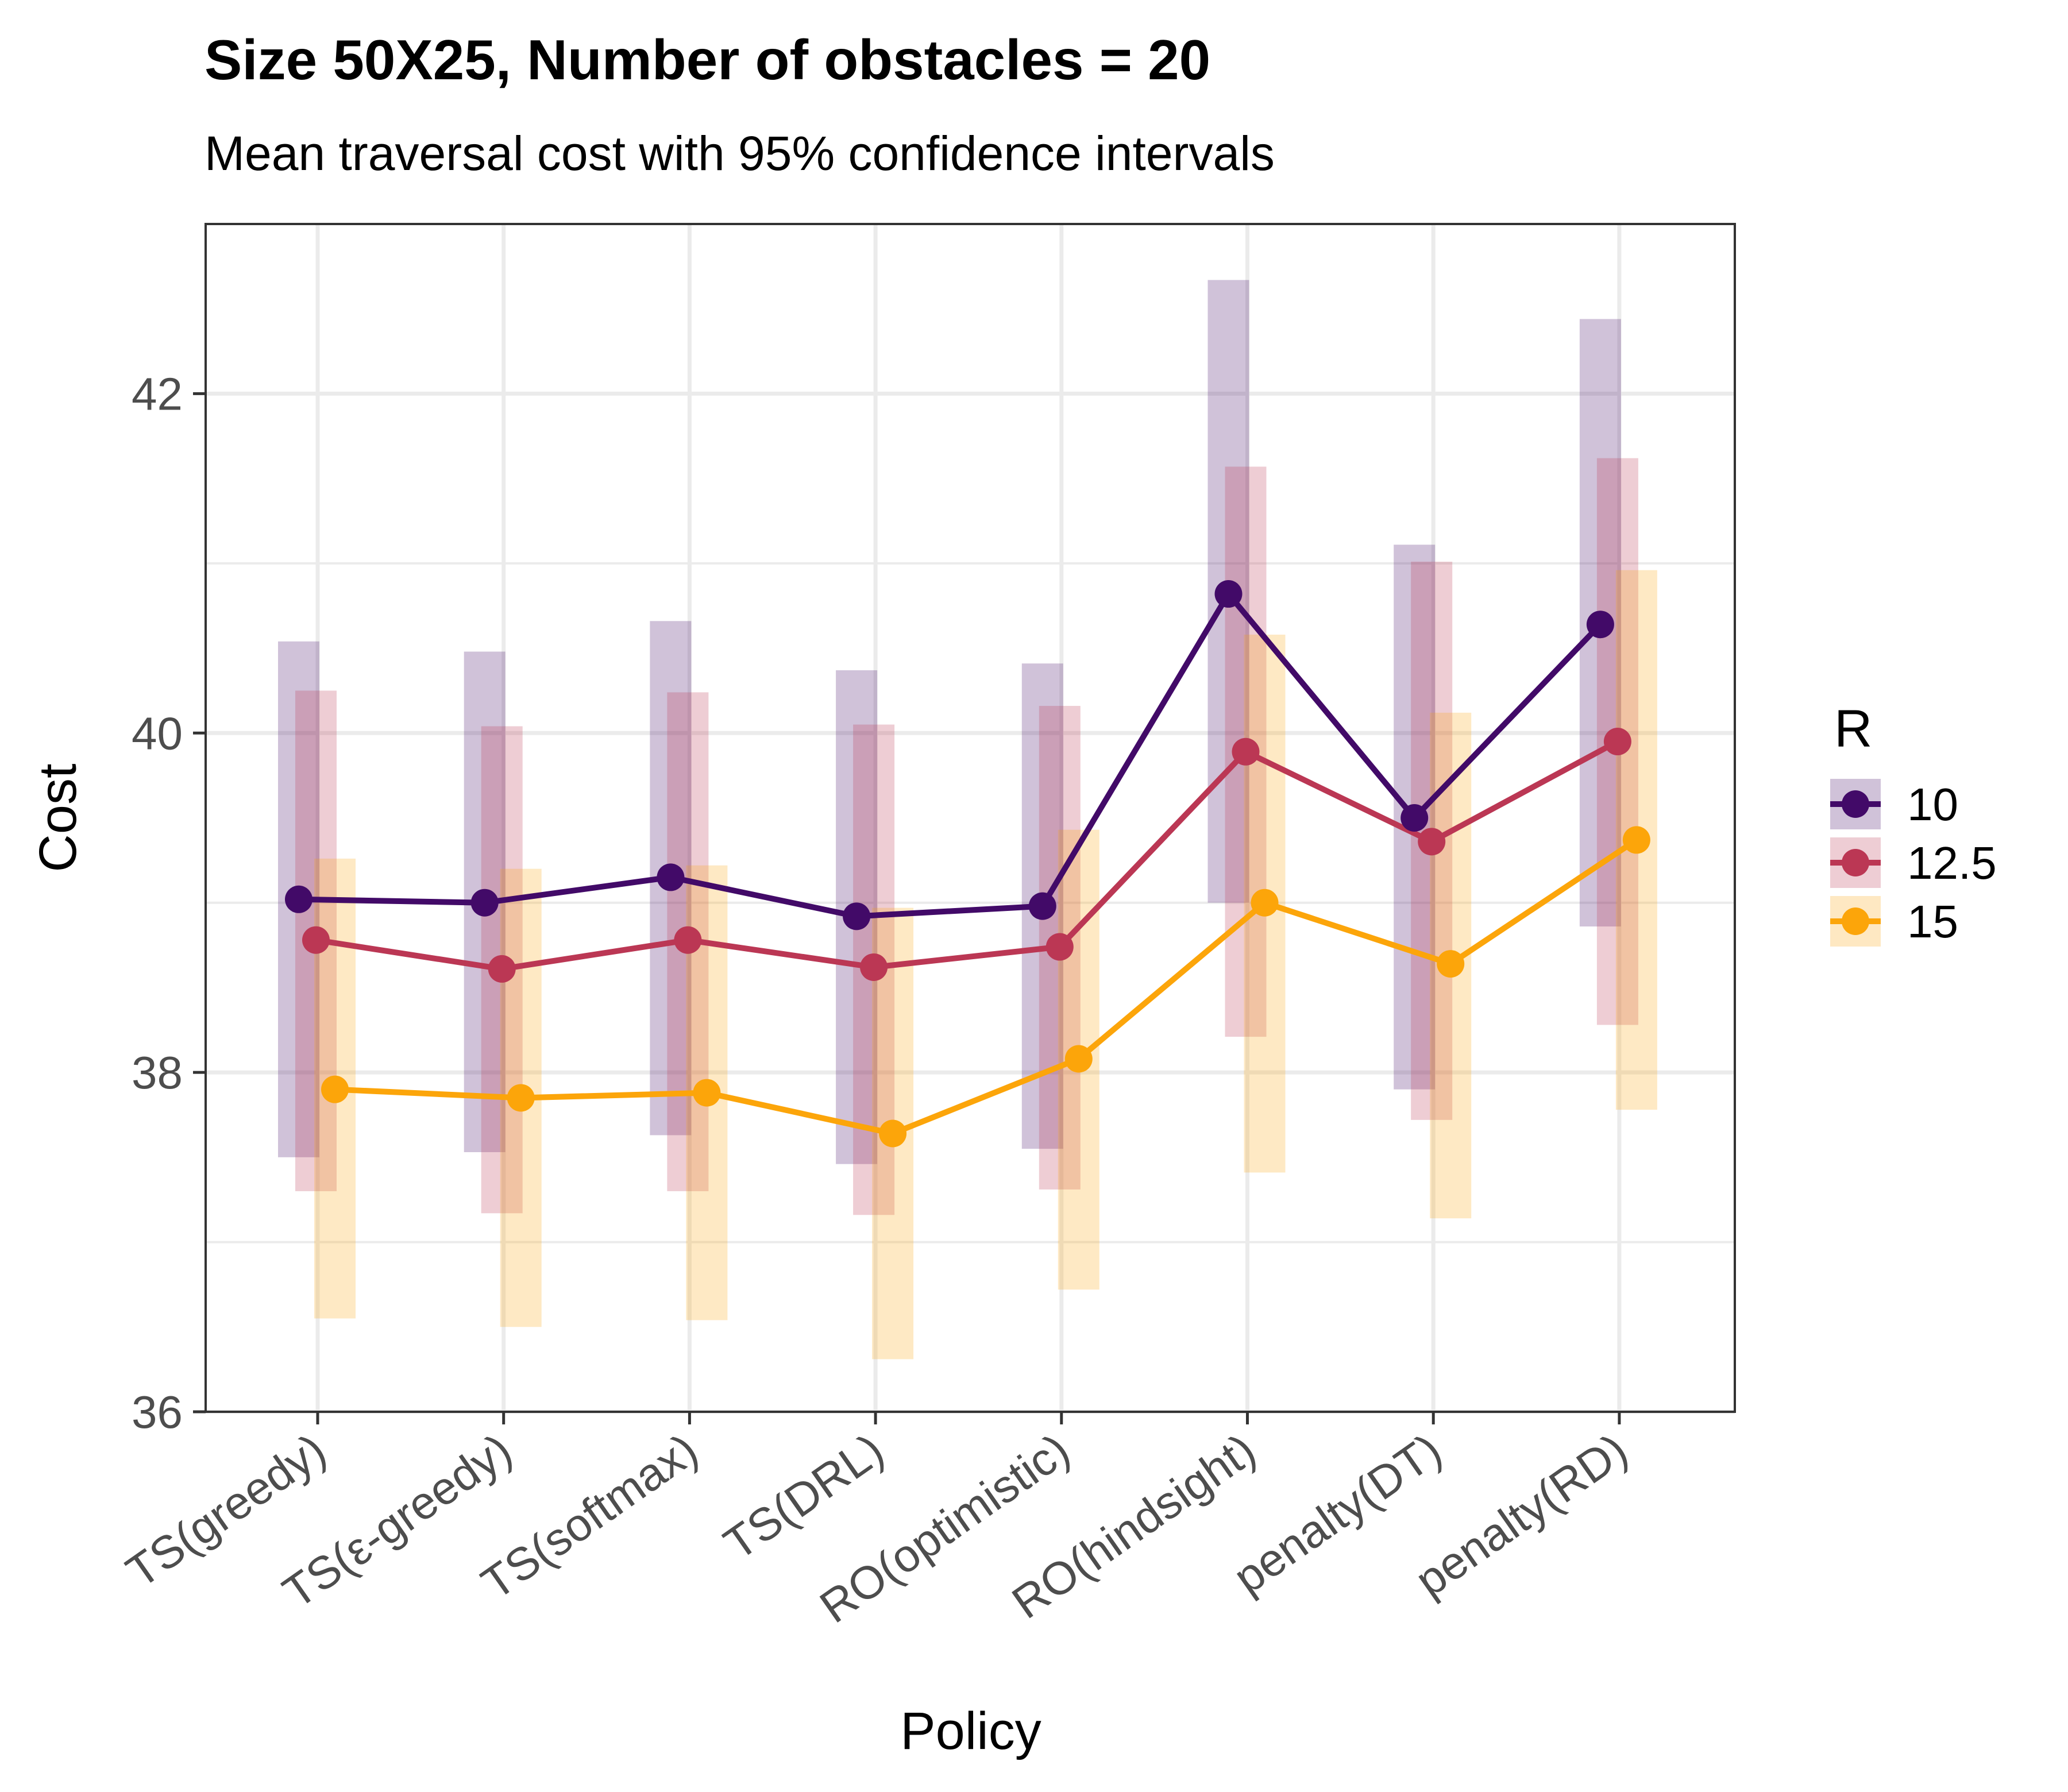 This screenshot has height=1792, width=2068. What do you see at coordinates (1932, 804) in the screenshot?
I see `legend-label-10: 10` at bounding box center [1932, 804].